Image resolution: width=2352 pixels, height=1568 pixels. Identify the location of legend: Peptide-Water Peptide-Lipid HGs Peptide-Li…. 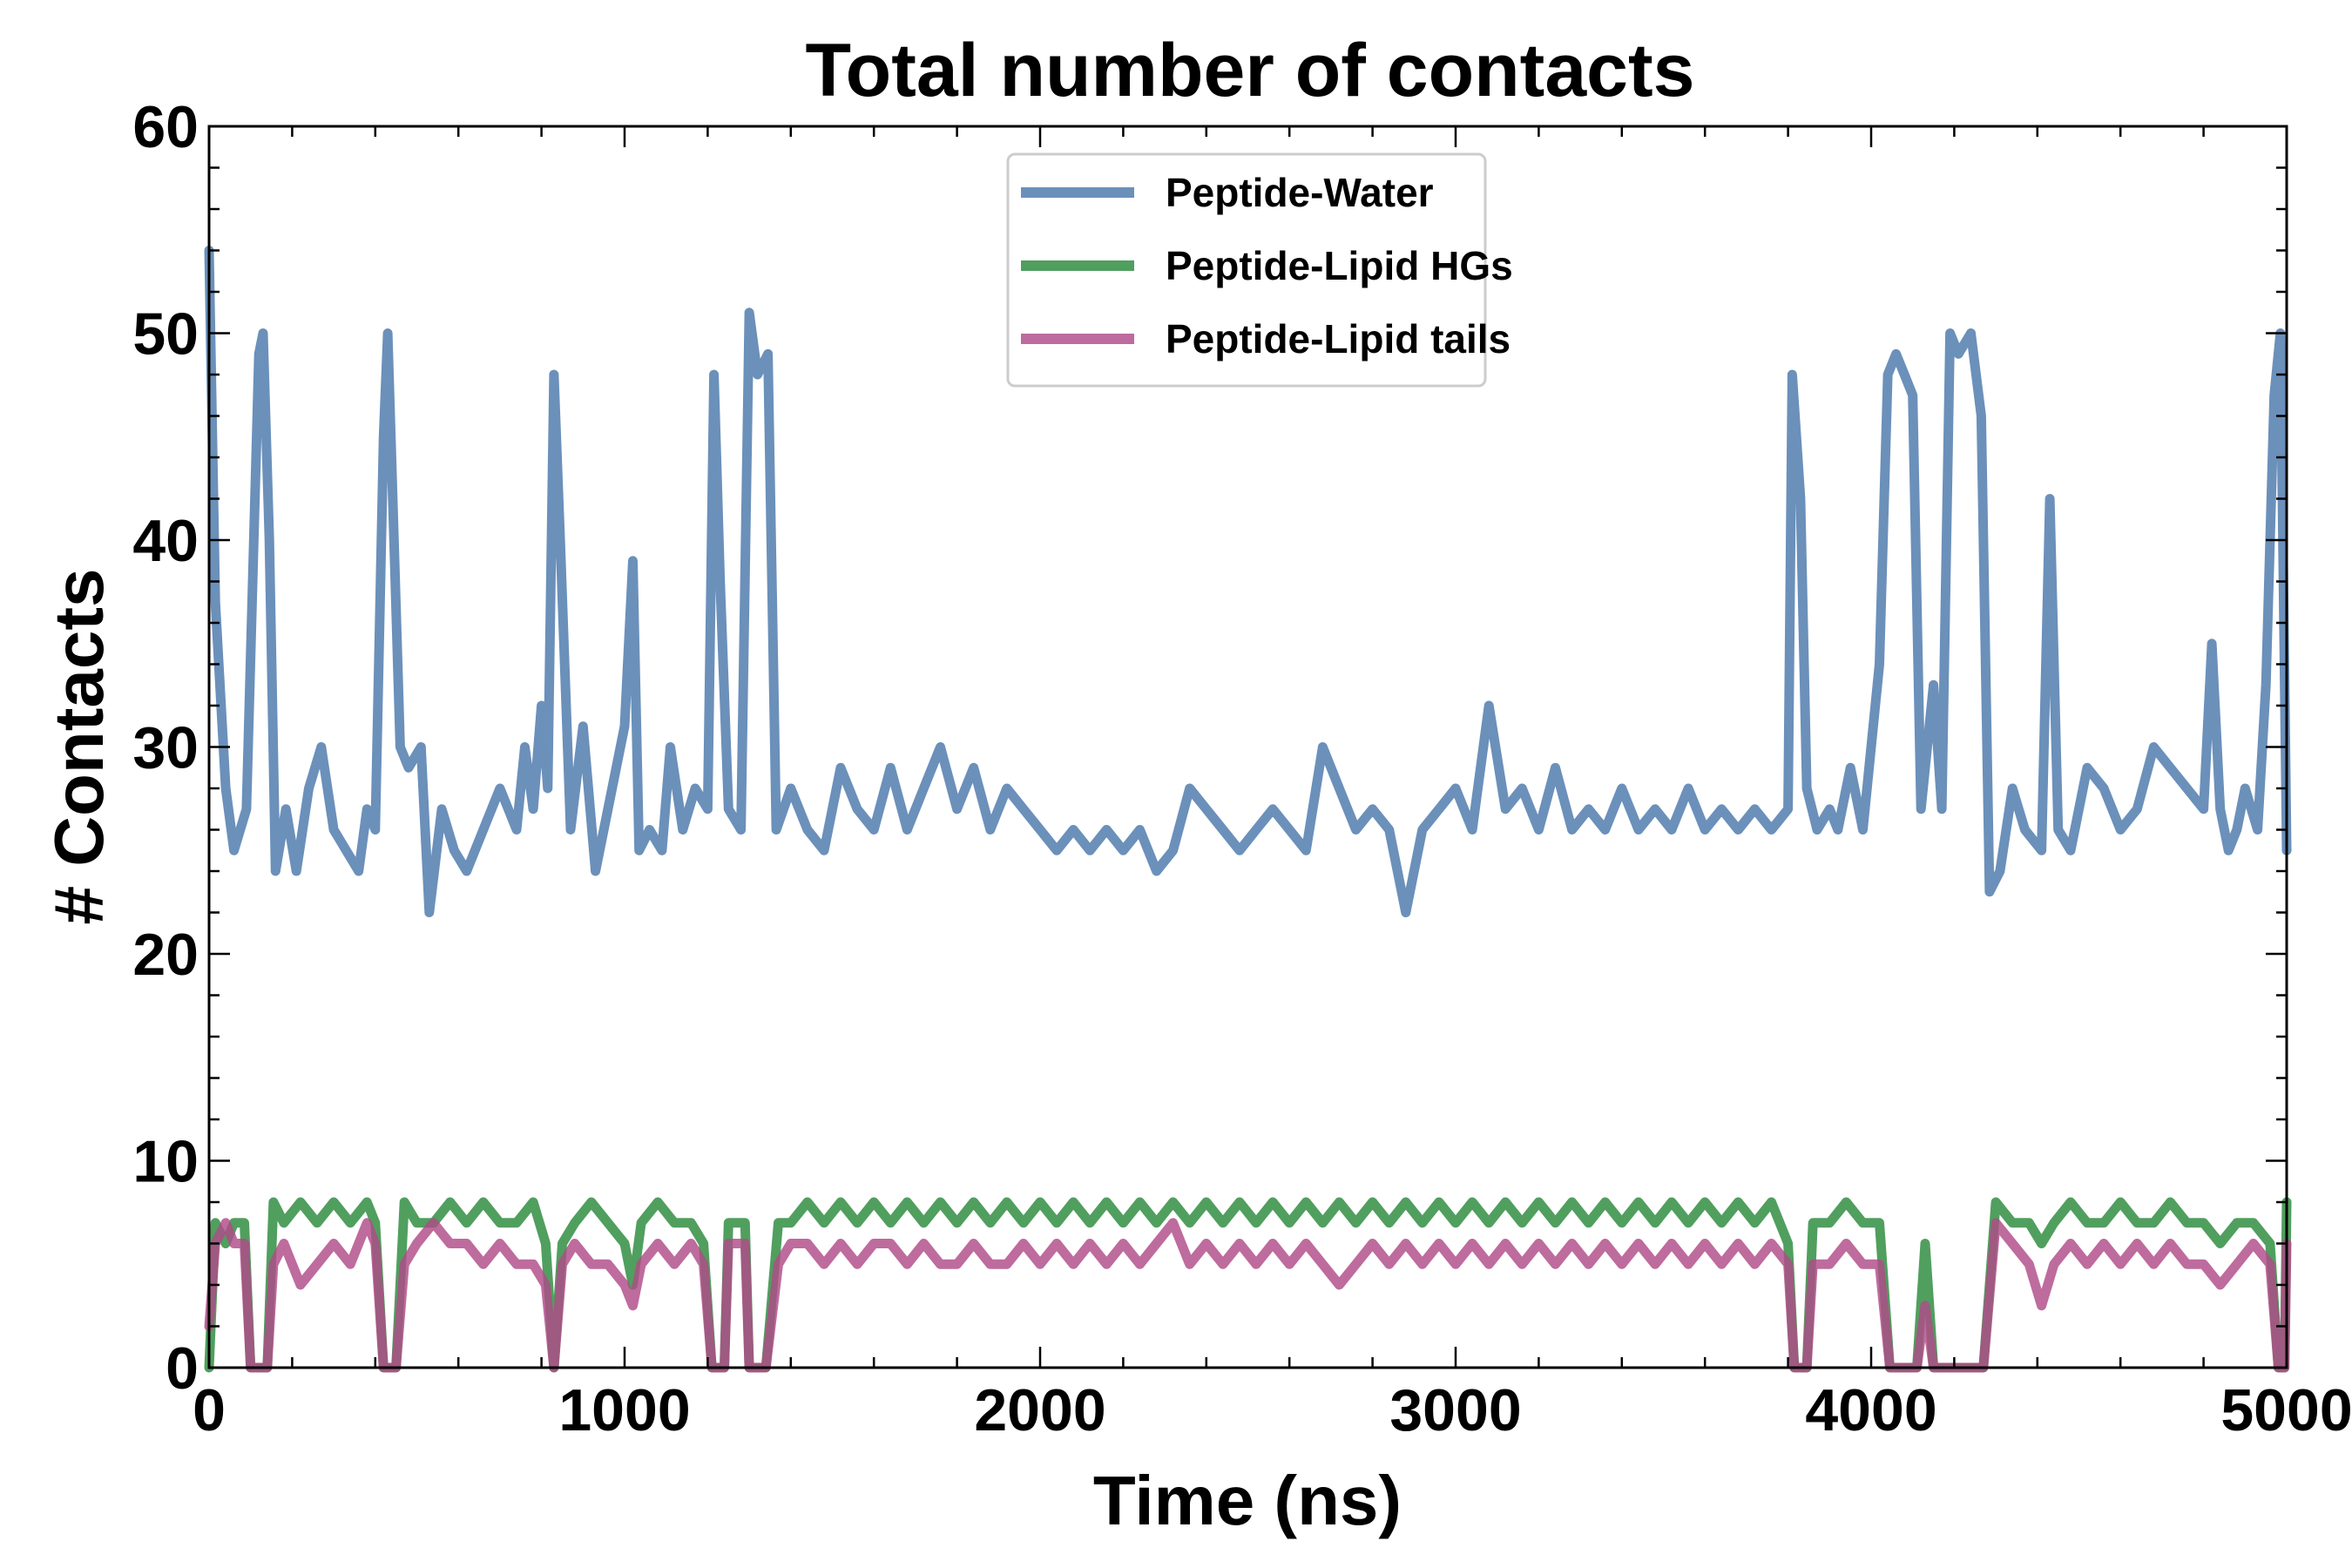
(1260, 270).